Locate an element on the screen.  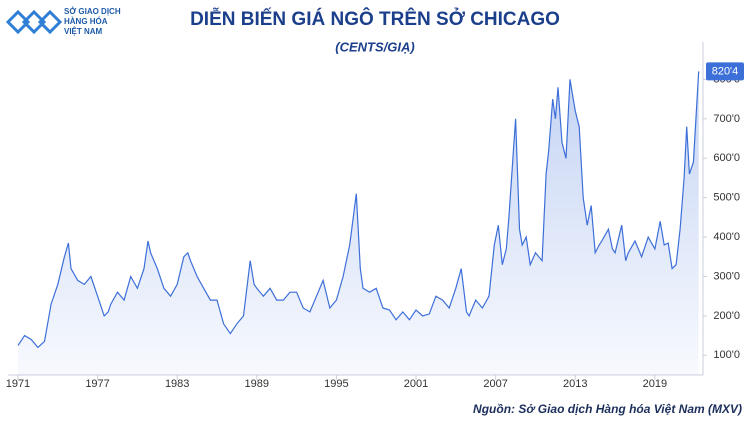
chart-title: DIỄN BIẾN GIÁ NGÔ TRÊN SỞ CHICAGO is located at coordinates (375, 19).